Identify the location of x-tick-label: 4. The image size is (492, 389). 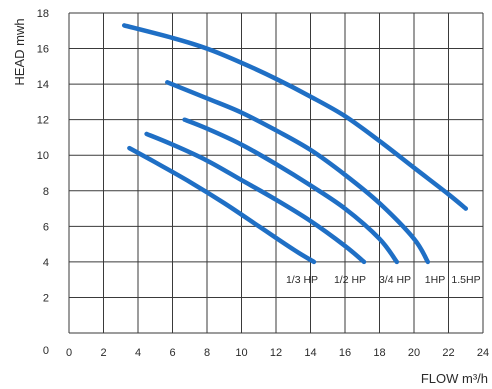
(138, 353).